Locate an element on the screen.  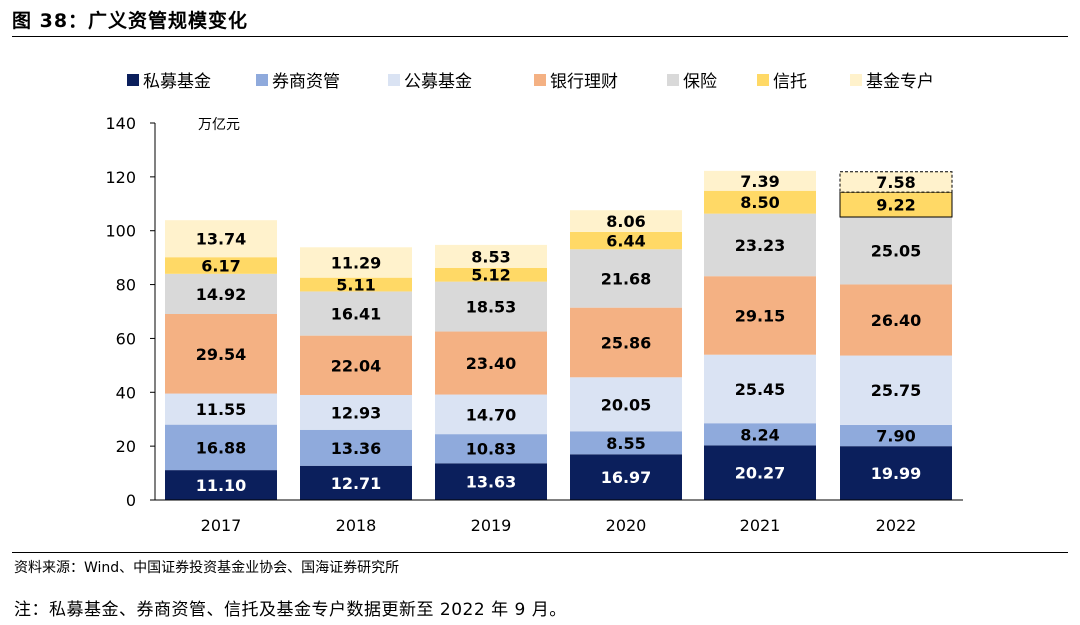
data-label: 7.58 is located at coordinates (895, 182).